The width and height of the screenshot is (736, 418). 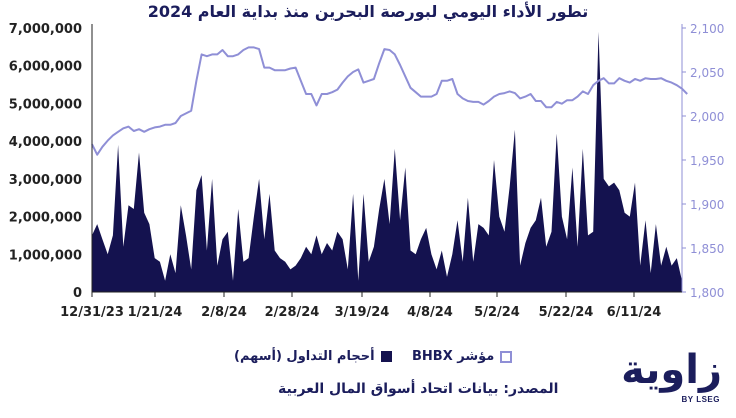 I want to click on x-tick-label: 6/11/24, so click(x=634, y=312).